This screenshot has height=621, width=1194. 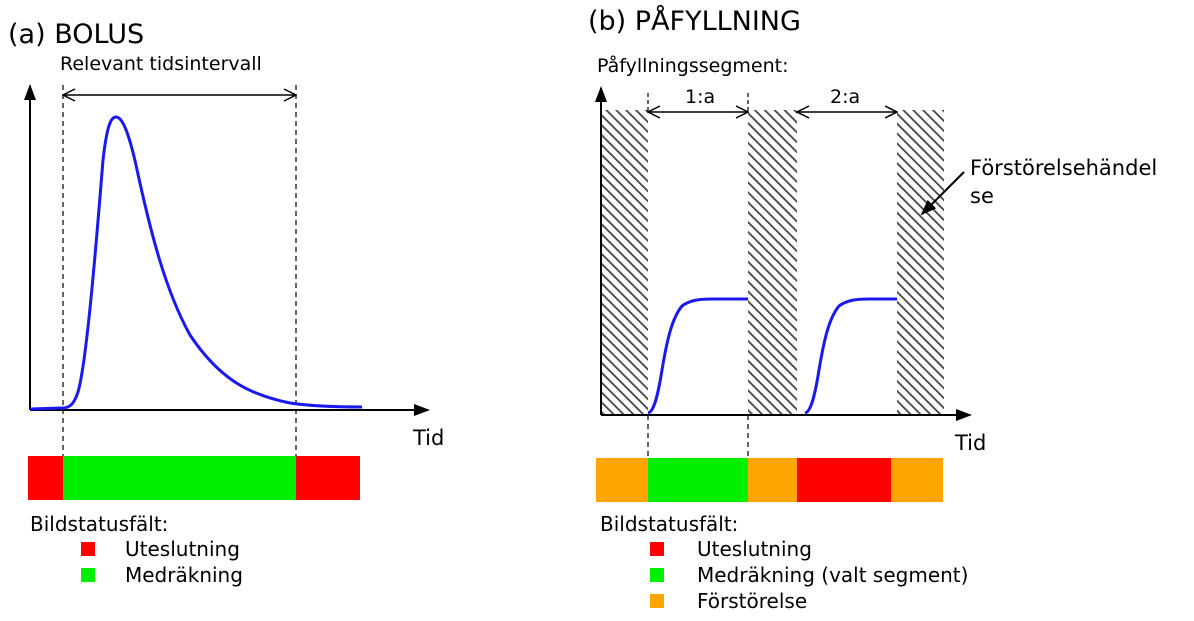 I want to click on legend-a-inclusion-swatch, so click(x=88, y=575).